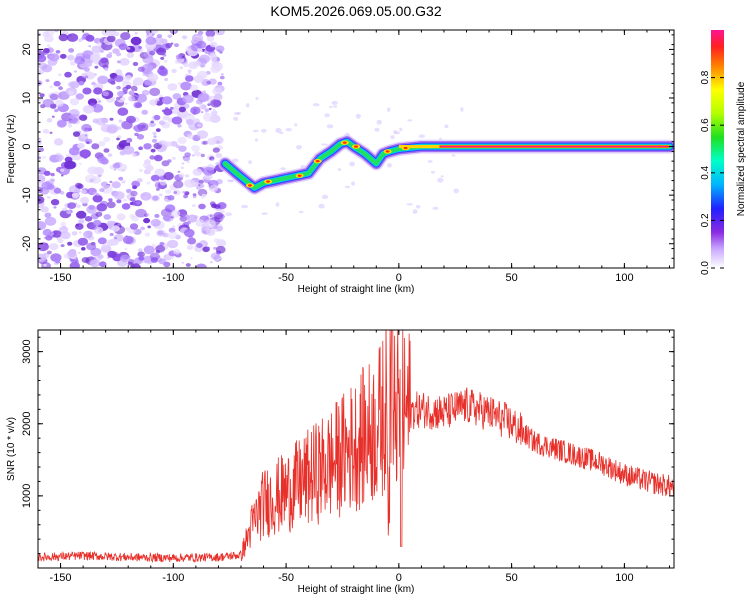 The image size is (750, 600). What do you see at coordinates (27, 147) in the screenshot?
I see `y-tick-label: 0` at bounding box center [27, 147].